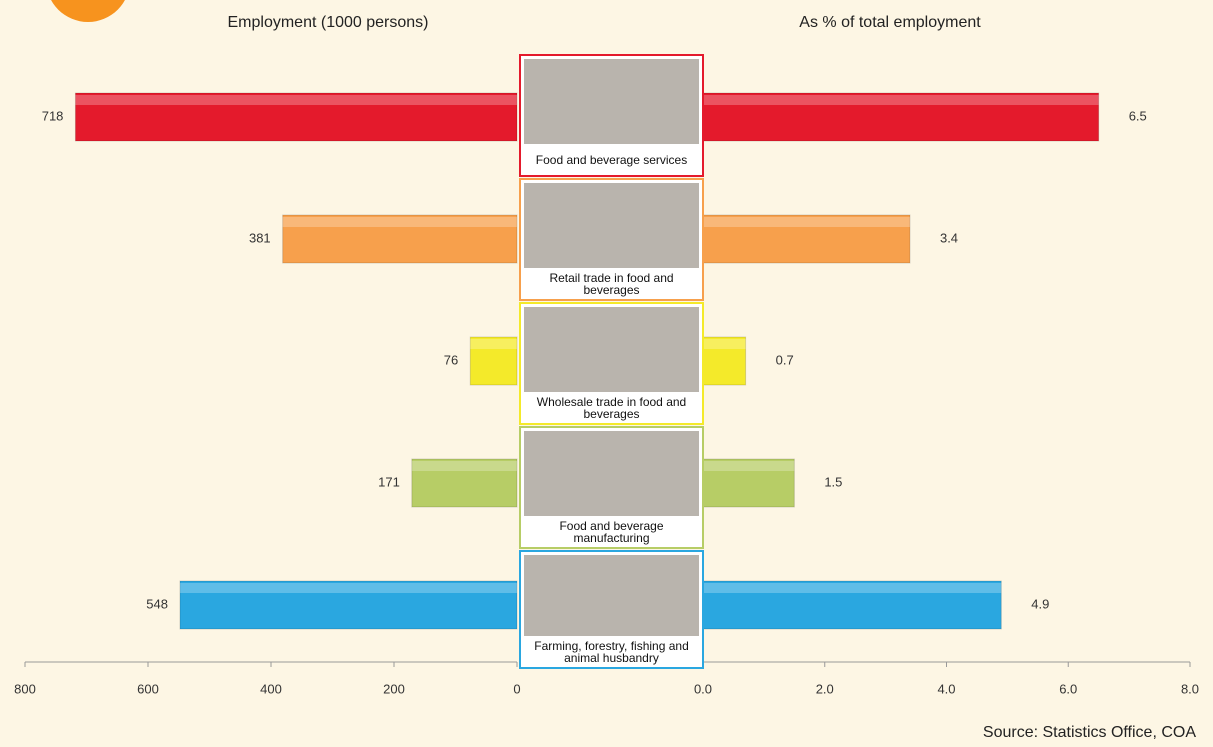  I want to click on value-label: 171, so click(389, 481).